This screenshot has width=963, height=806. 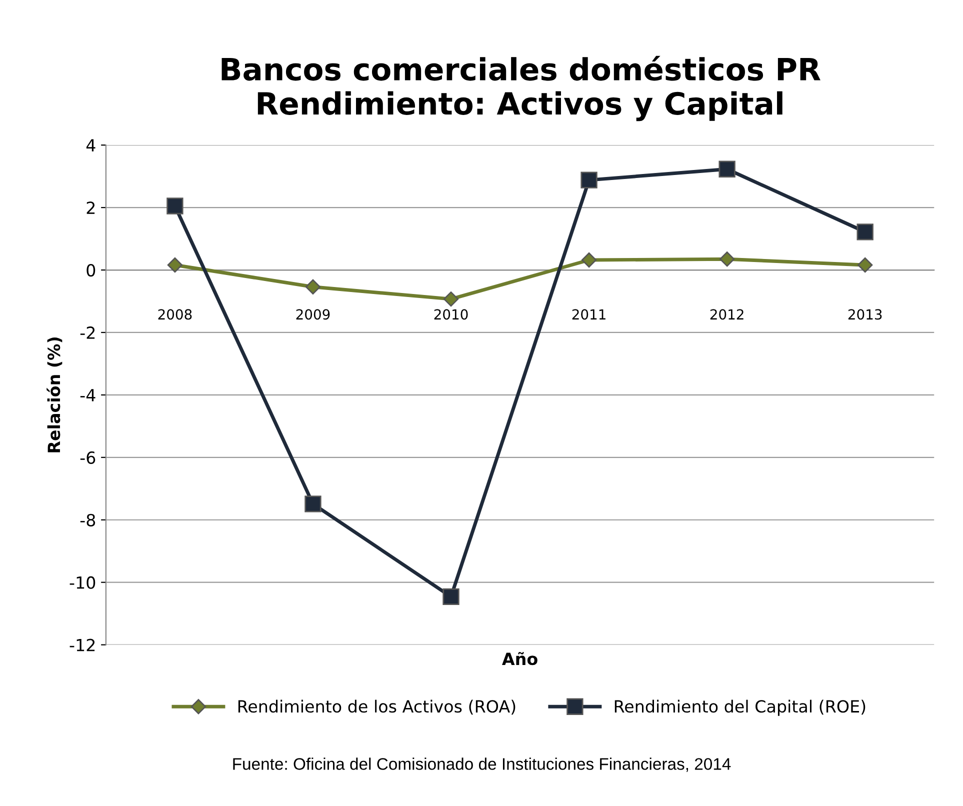 I want to click on source-note: Fuente: Oficina del Comisionado de Instituciones Financieras, 2014, so click(x=482, y=765).